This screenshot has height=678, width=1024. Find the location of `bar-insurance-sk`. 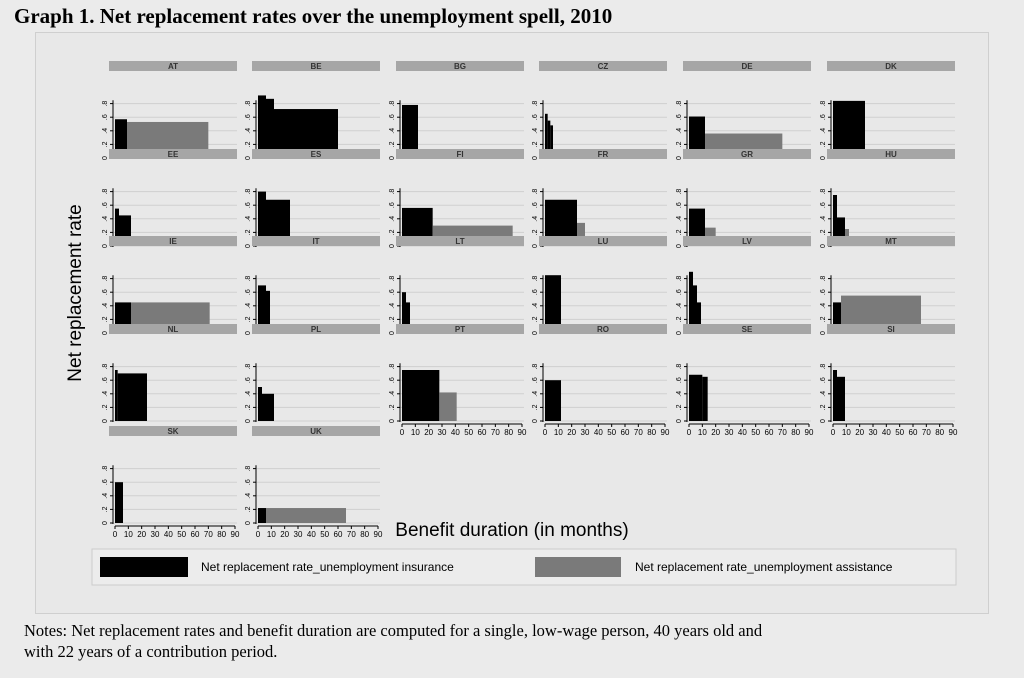

bar-insurance-sk is located at coordinates (119, 502).